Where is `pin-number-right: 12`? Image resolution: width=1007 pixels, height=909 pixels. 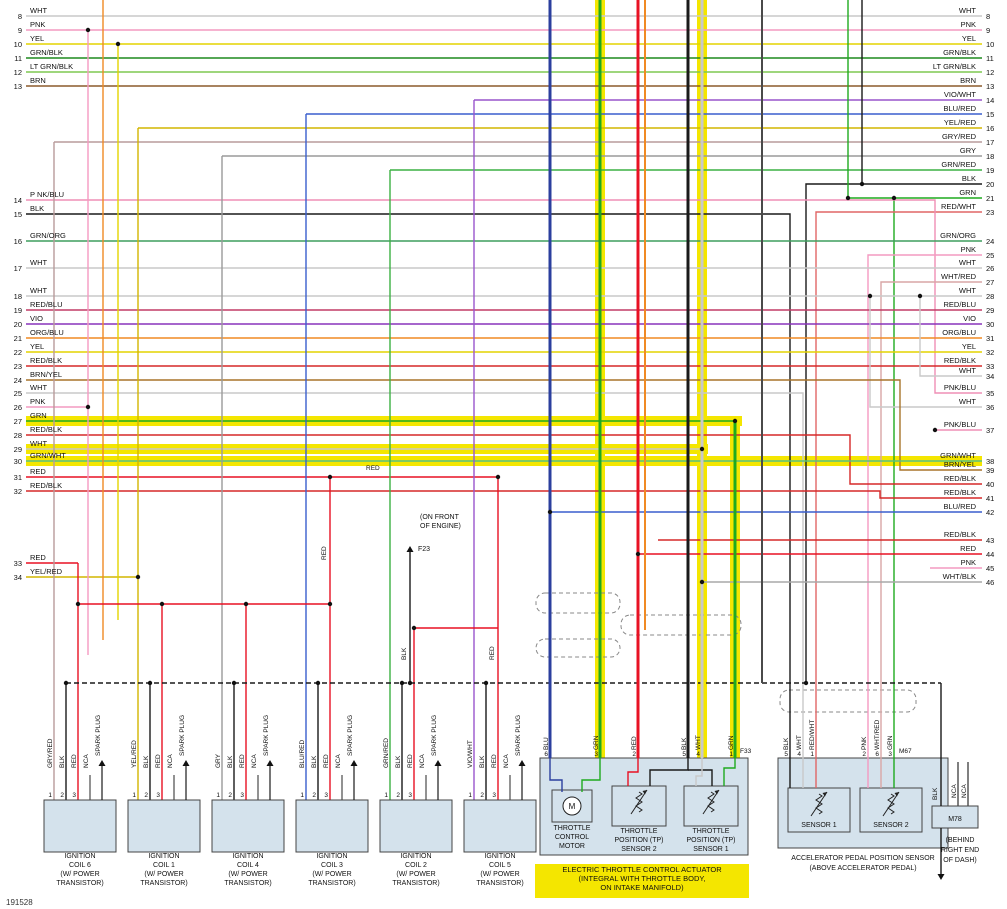 pin-number-right: 12 is located at coordinates (990, 72).